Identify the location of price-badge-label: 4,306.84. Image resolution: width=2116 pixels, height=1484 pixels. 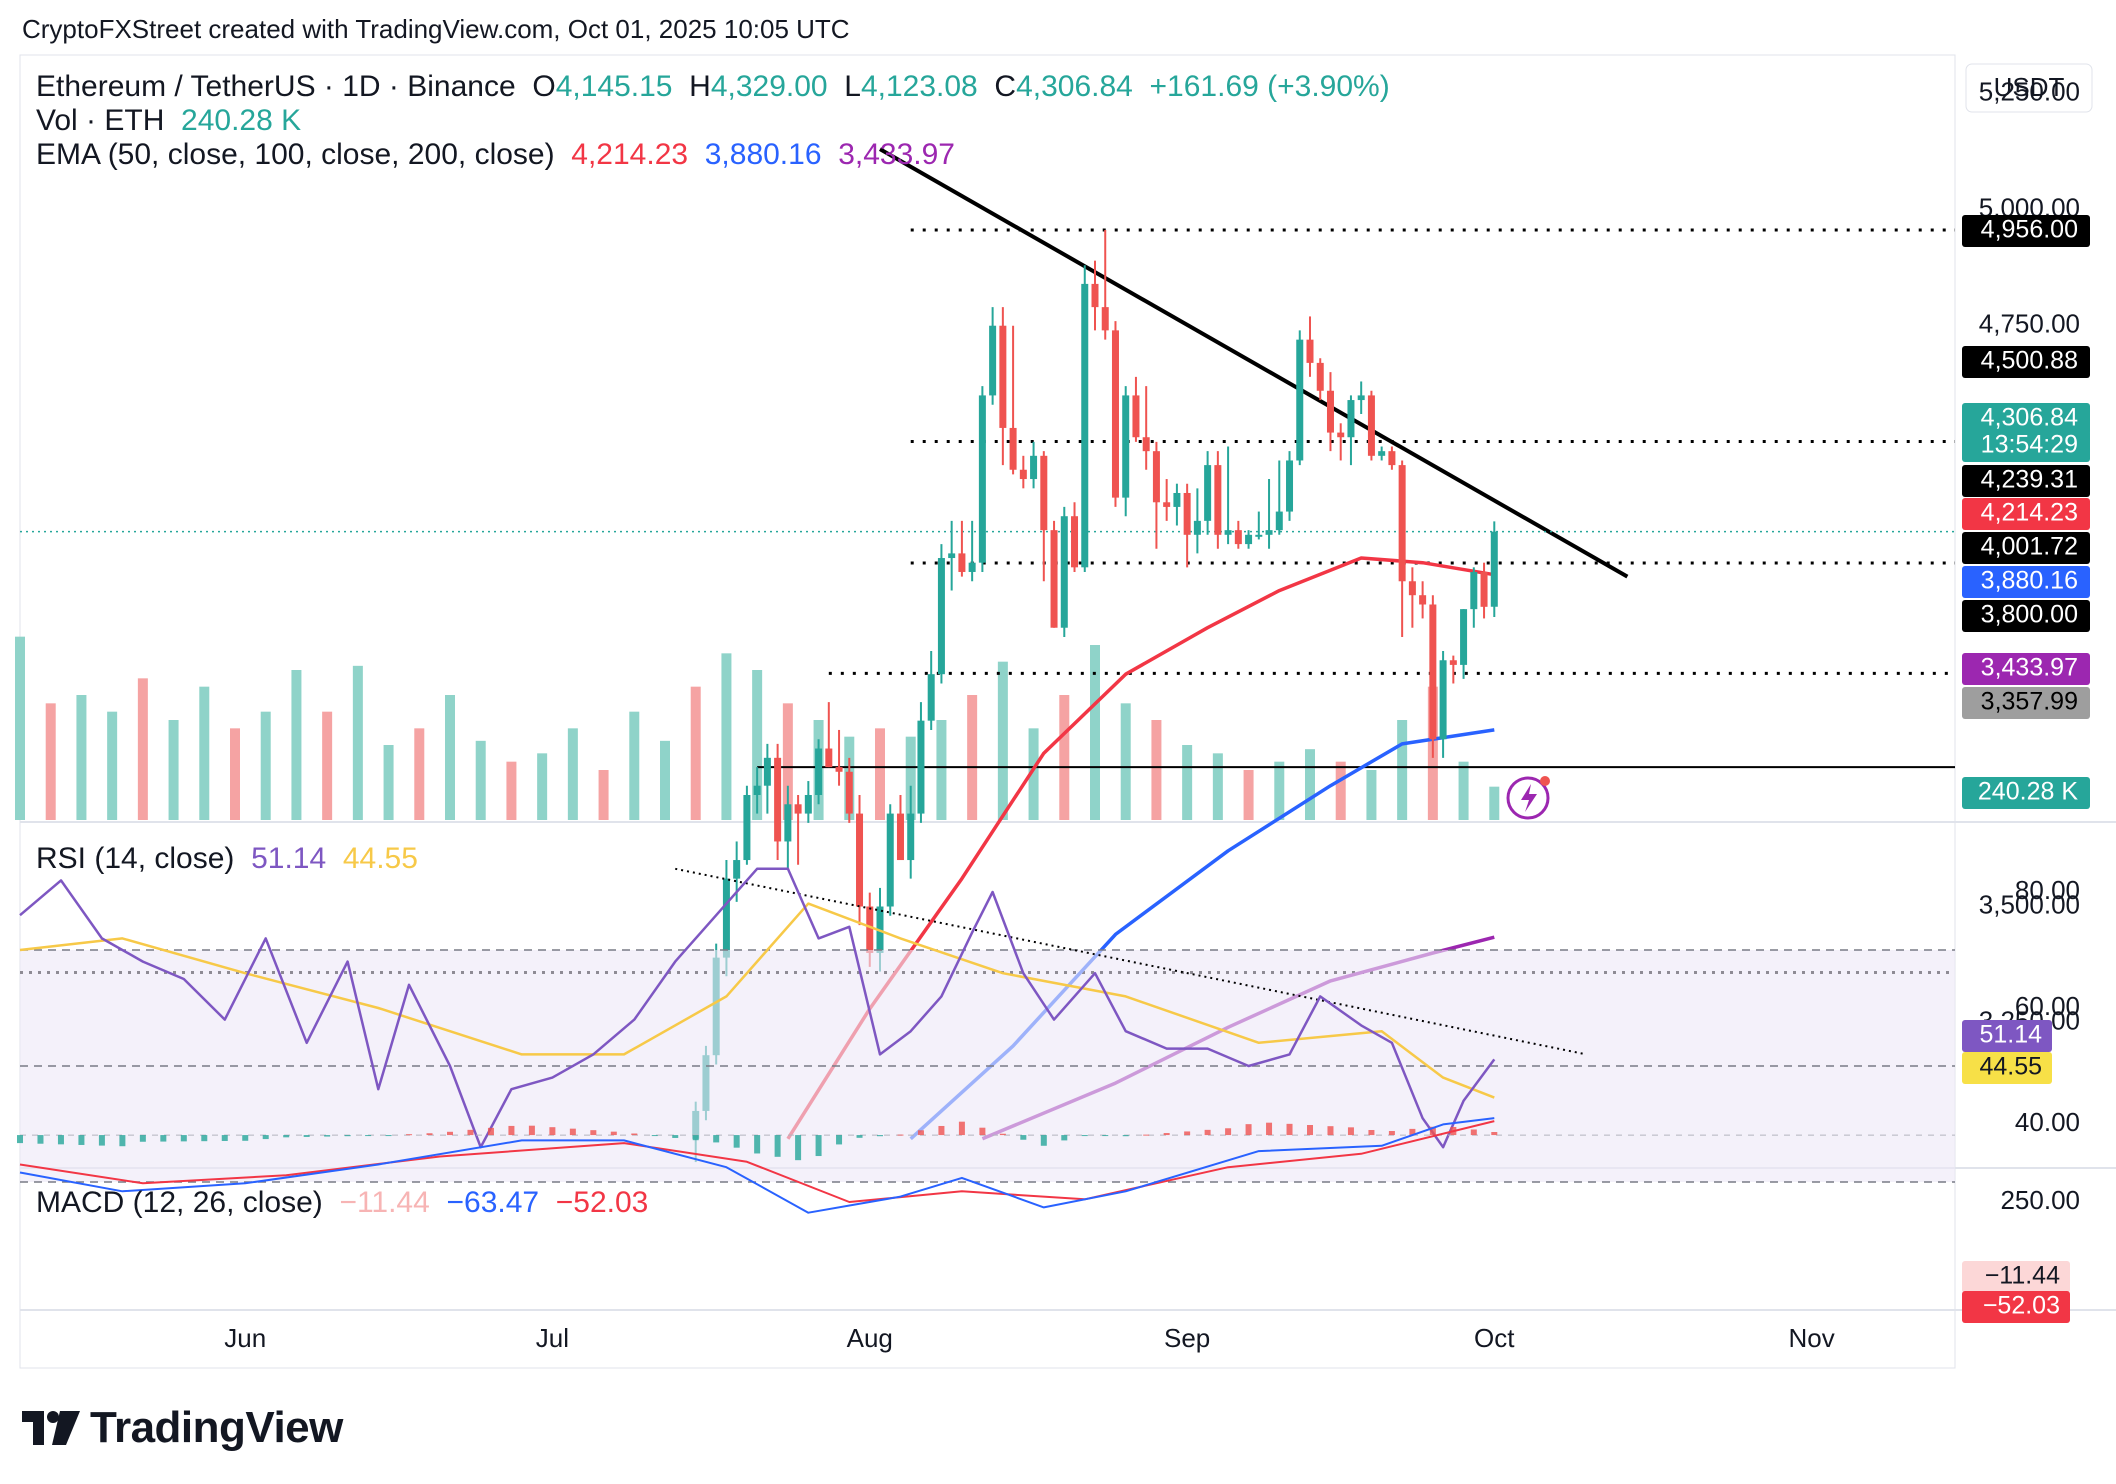
(2029, 418).